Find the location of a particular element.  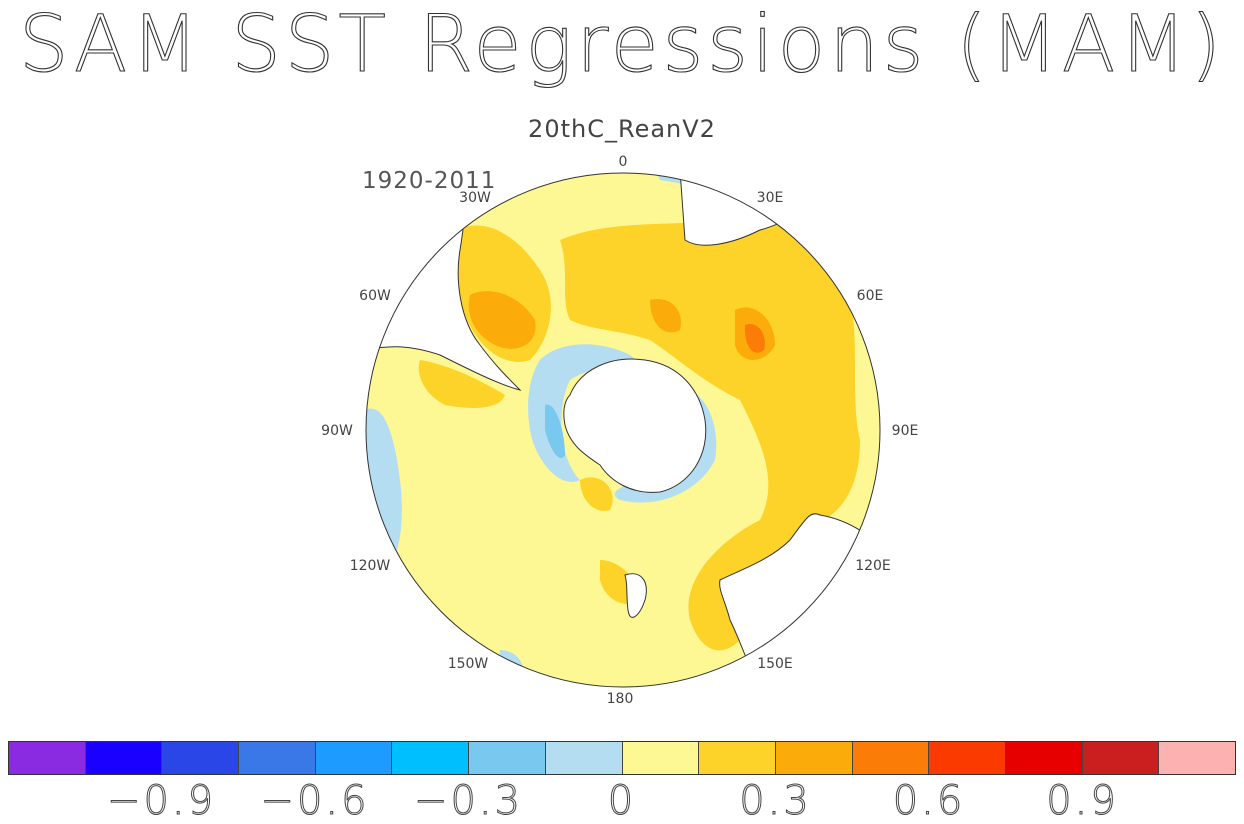

warm-band-indian is located at coordinates (710, 433).